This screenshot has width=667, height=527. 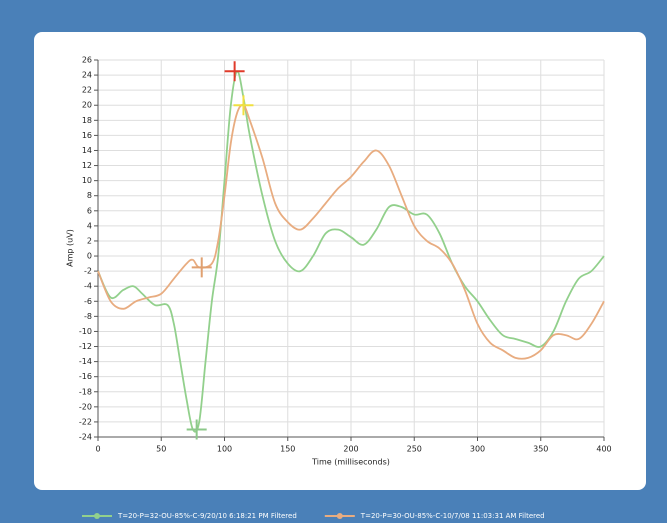 What do you see at coordinates (88, 286) in the screenshot?
I see `y-tick-label: -4` at bounding box center [88, 286].